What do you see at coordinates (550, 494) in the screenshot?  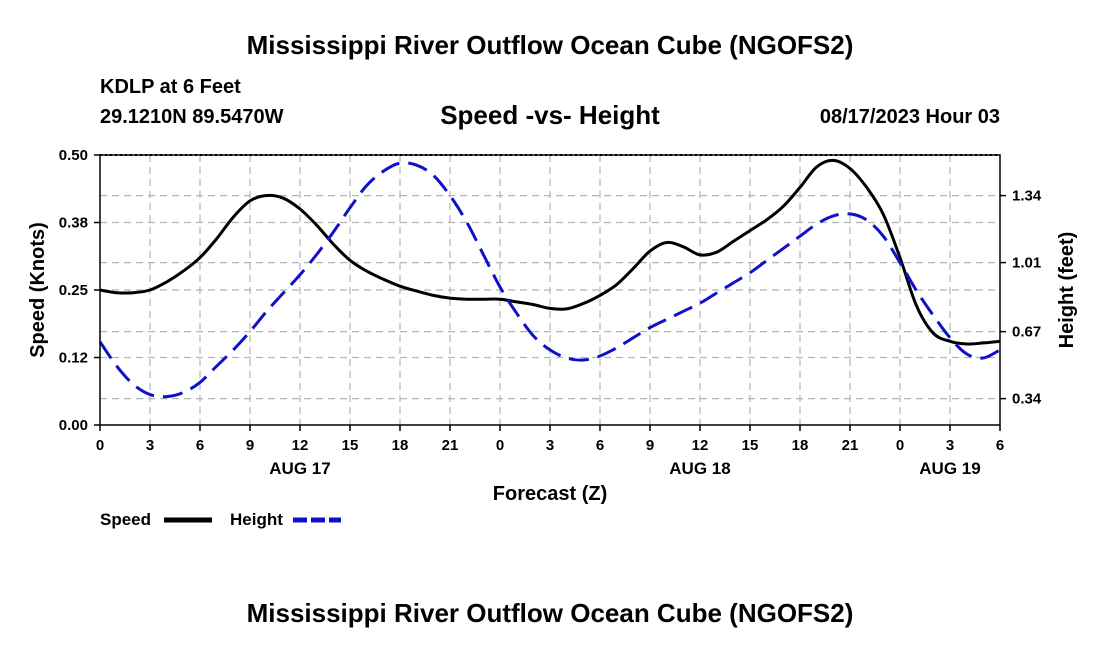 I see `x-axis-title: Forecast (Z)` at bounding box center [550, 494].